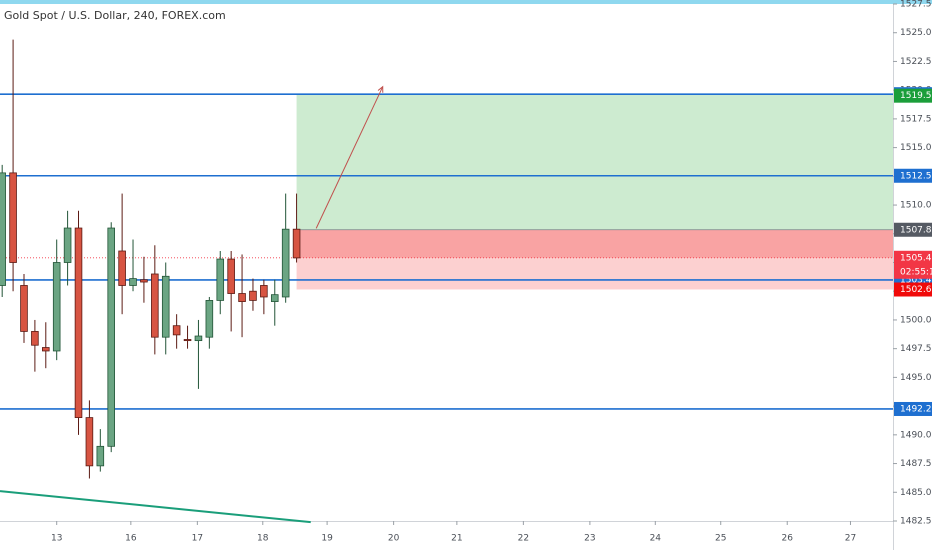 This screenshot has width=932, height=550. I want to click on price-tag-label: 1519.52, so click(916, 96).